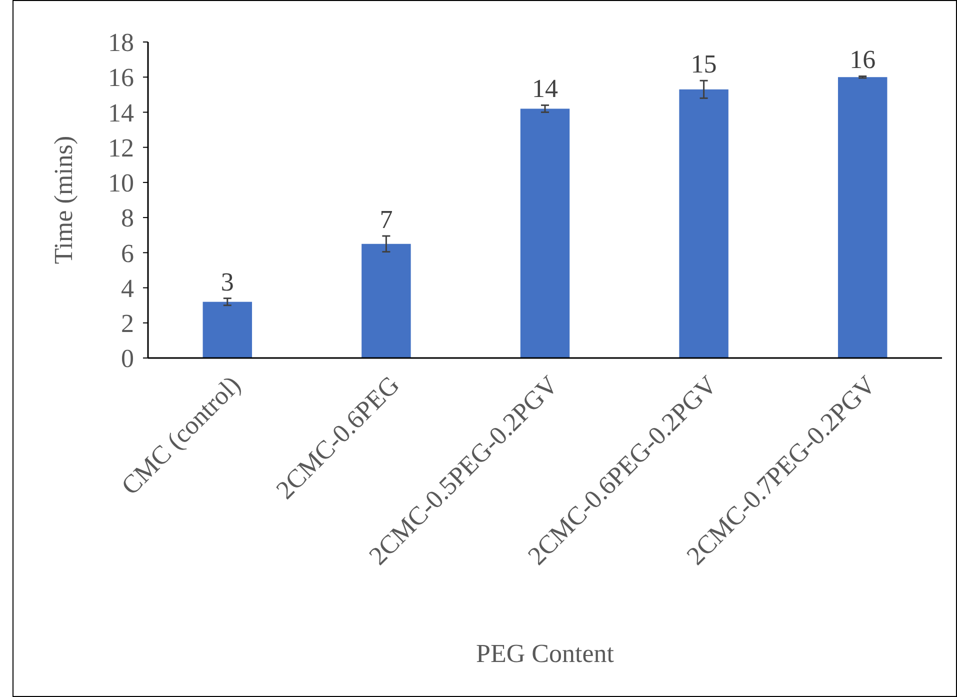 The height and width of the screenshot is (697, 957). I want to click on y-tick-label: 12, so click(121, 147).